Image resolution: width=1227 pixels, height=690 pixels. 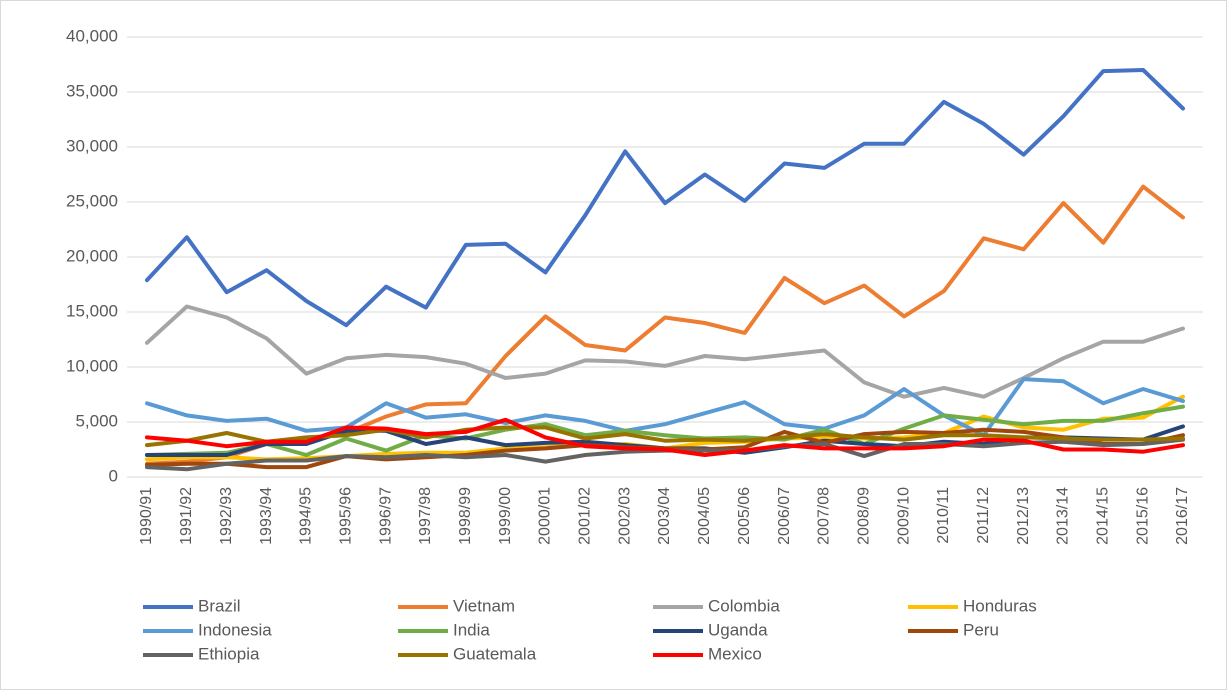 I want to click on x-tick-label: 2014/15, so click(x=1103, y=516).